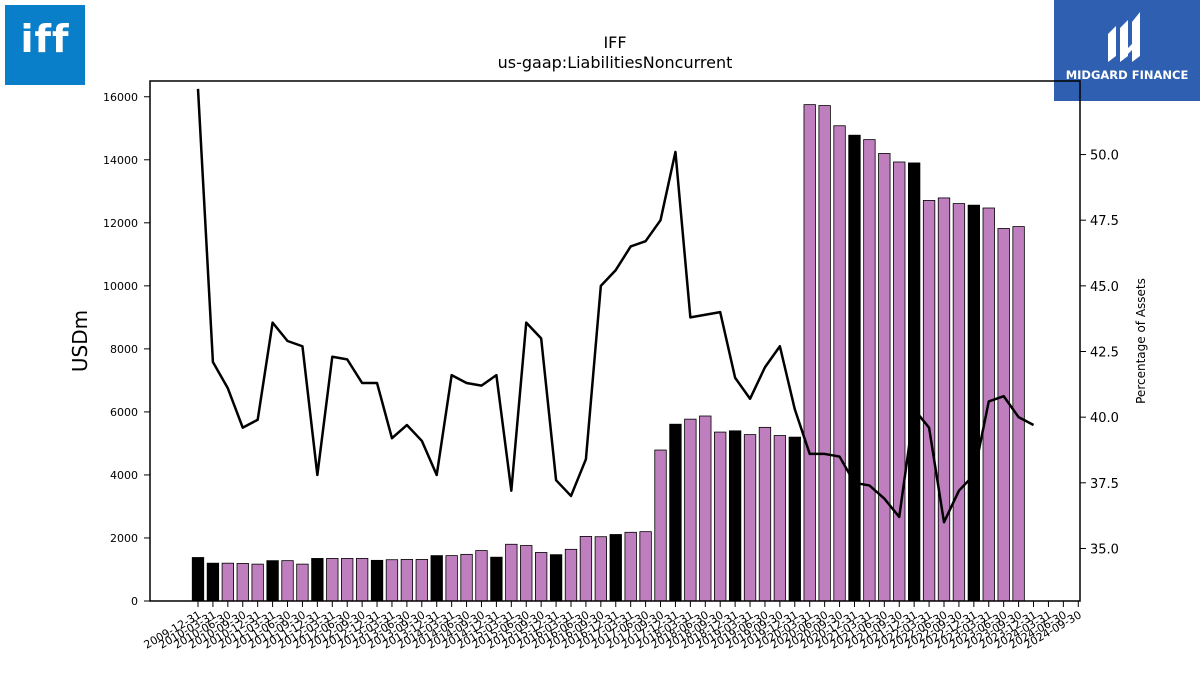 This screenshot has width=1200, height=675. Describe the element at coordinates (124, 475) in the screenshot. I see `y-tick-label: 4000` at that location.